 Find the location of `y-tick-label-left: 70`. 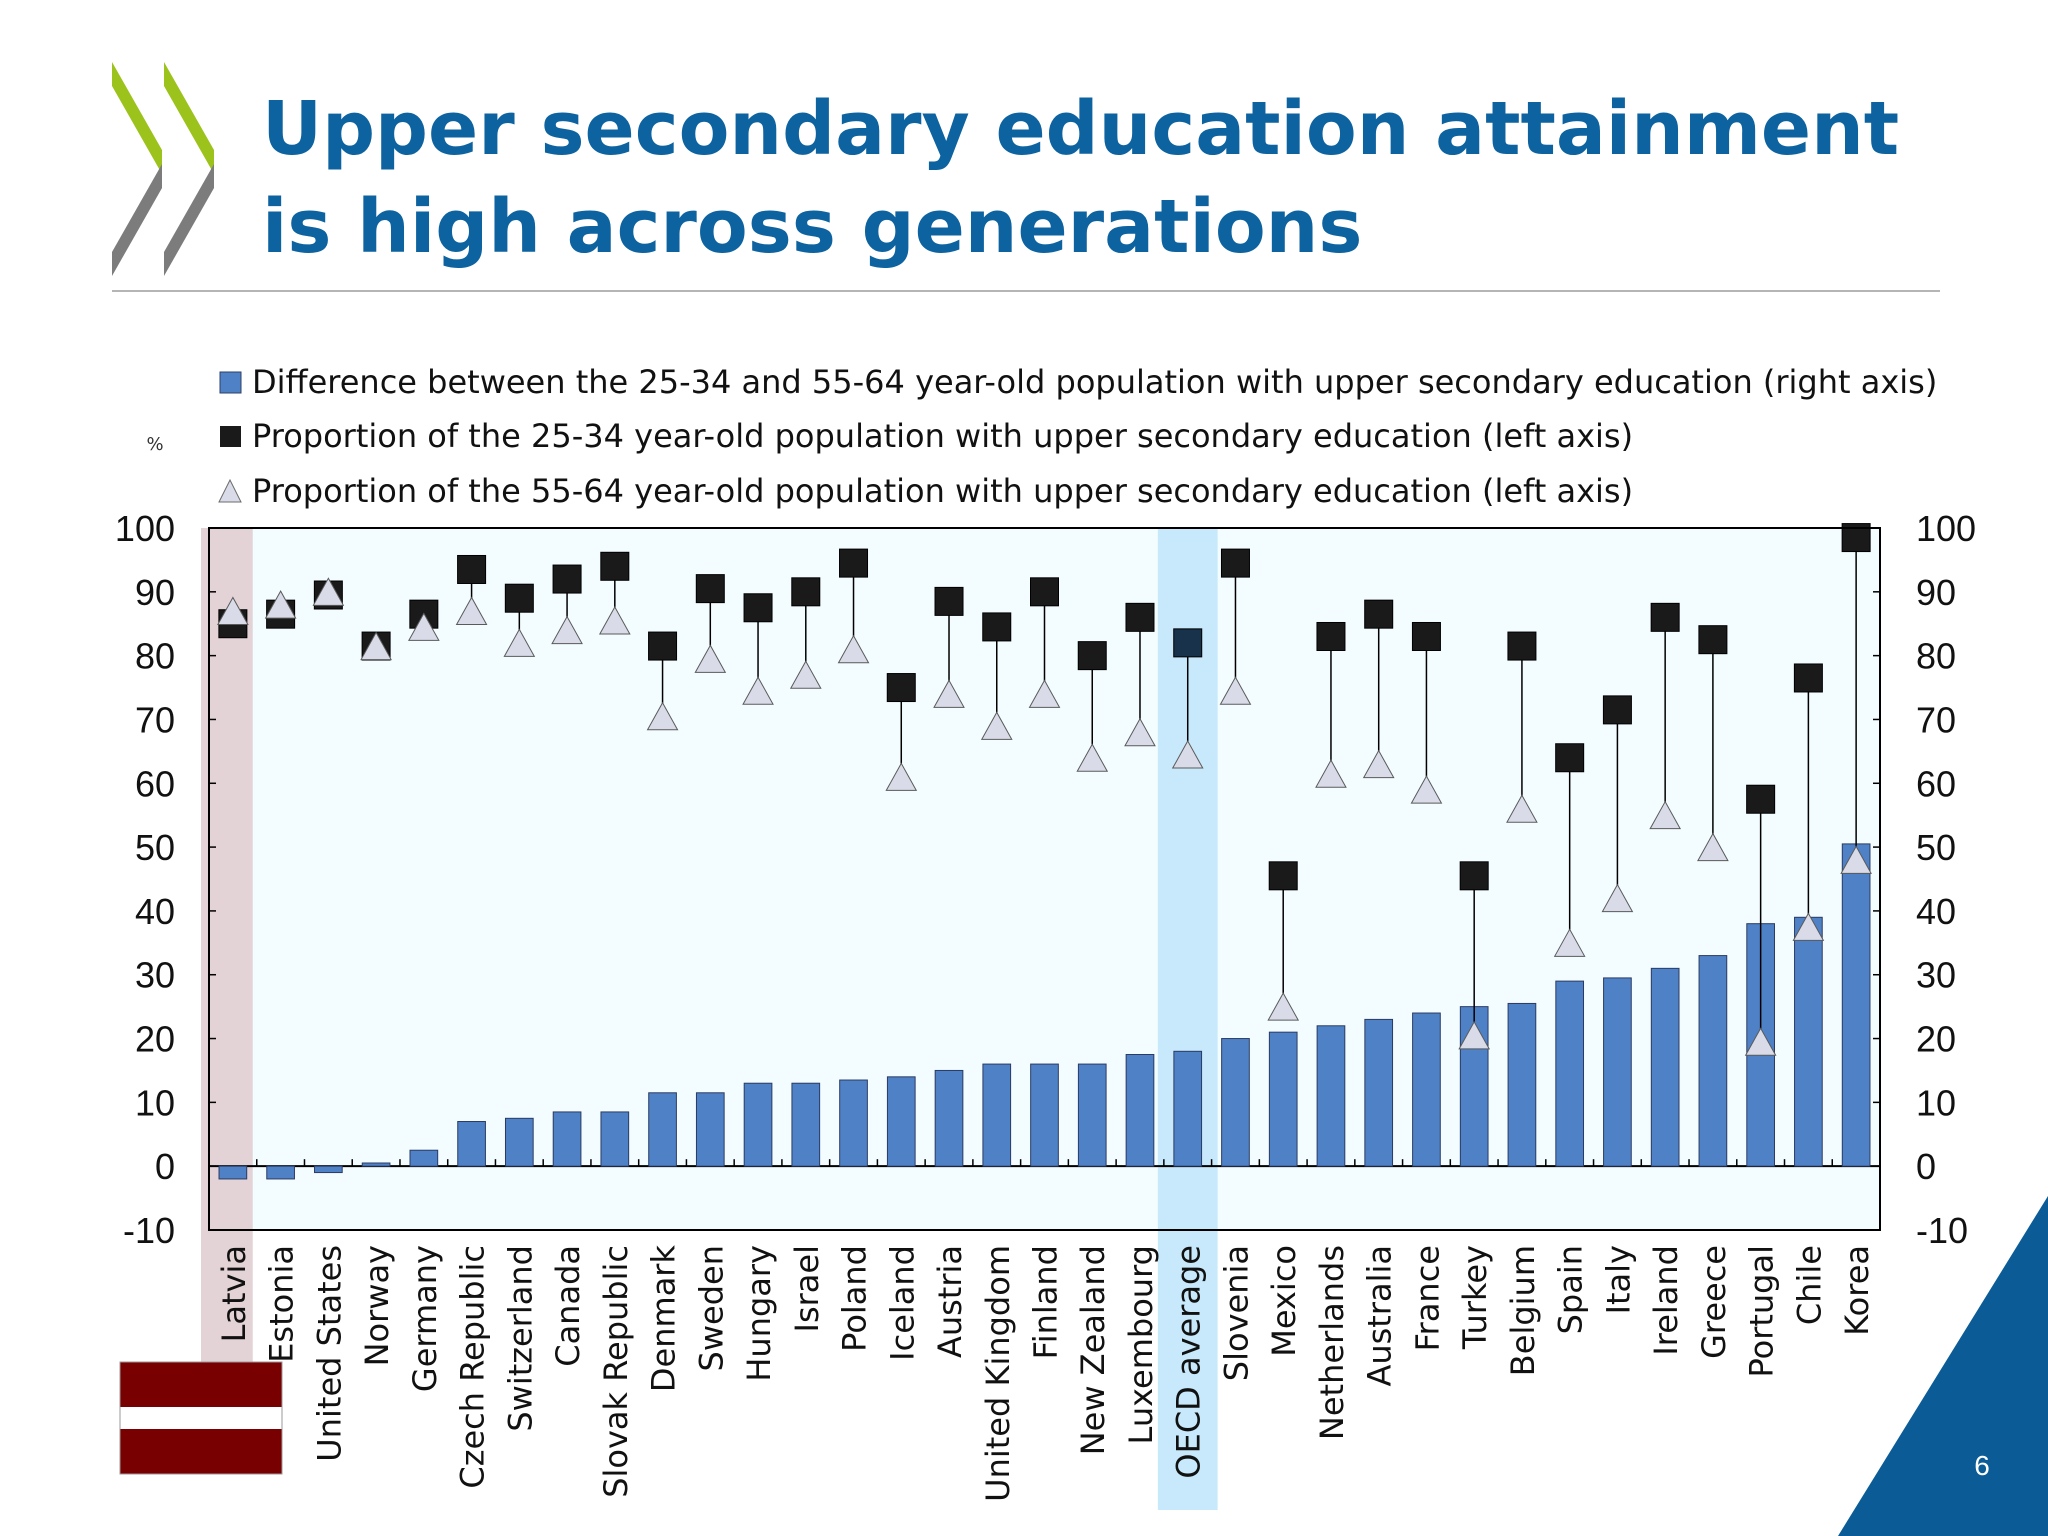

y-tick-label-left: 70 is located at coordinates (155, 719).